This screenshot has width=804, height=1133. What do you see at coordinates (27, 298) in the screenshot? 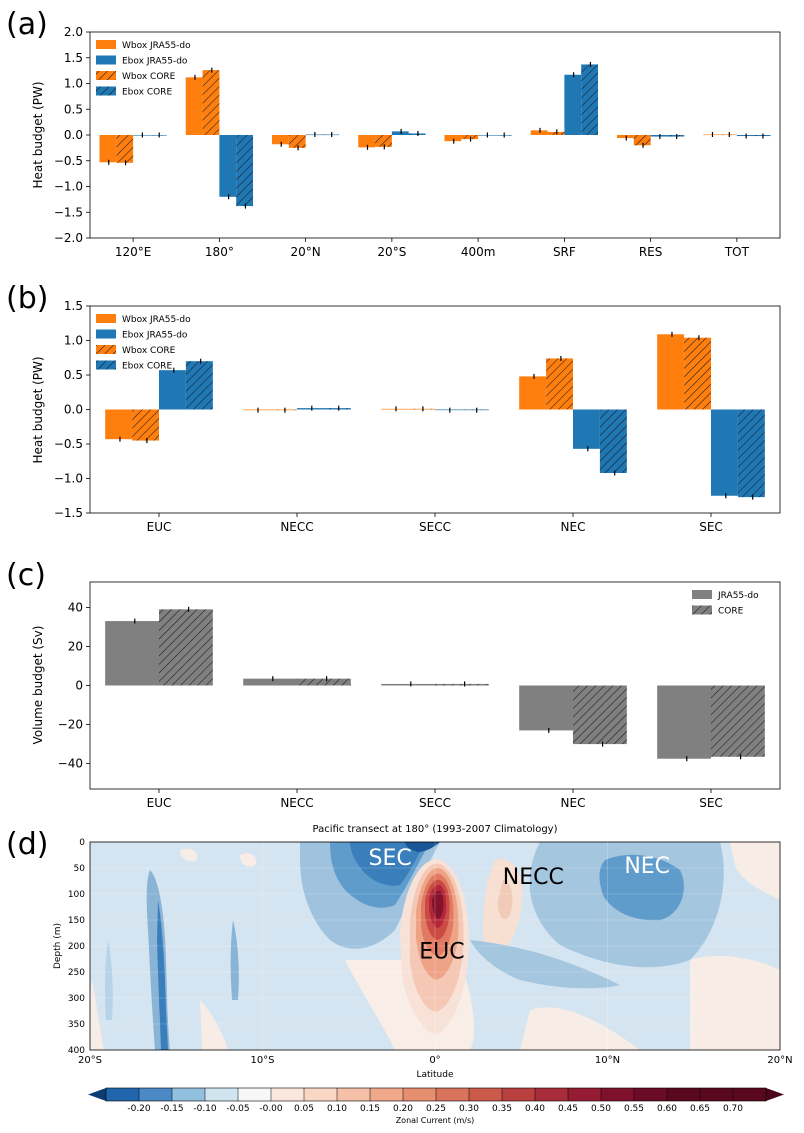
I see `panel-b-label: (b)` at bounding box center [27, 298].